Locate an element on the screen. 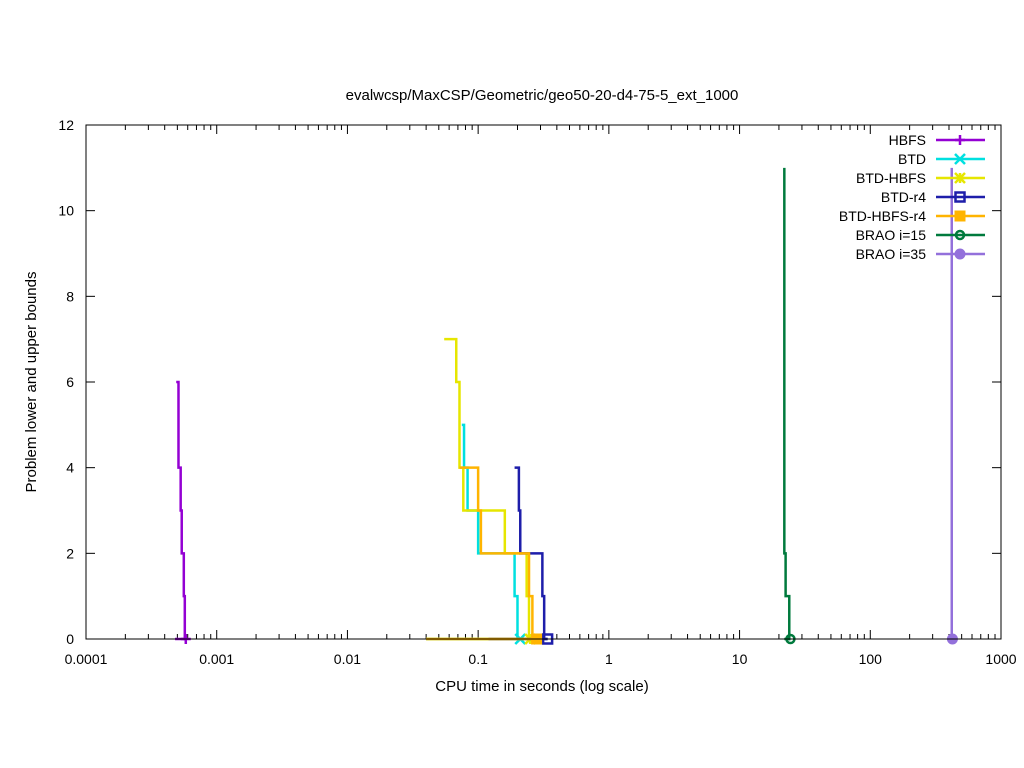 The width and height of the screenshot is (1024, 768). legend-item: BTD-HBFS-r4 is located at coordinates (912, 216).